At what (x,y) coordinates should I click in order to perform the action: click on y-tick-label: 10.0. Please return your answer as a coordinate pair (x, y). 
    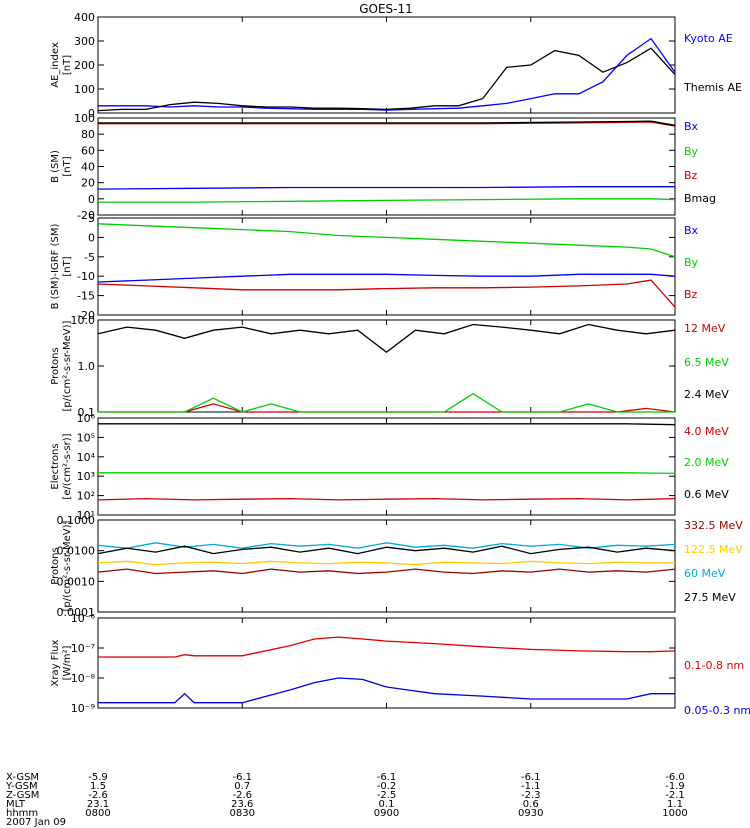
    Looking at the image, I should click on (83, 320).